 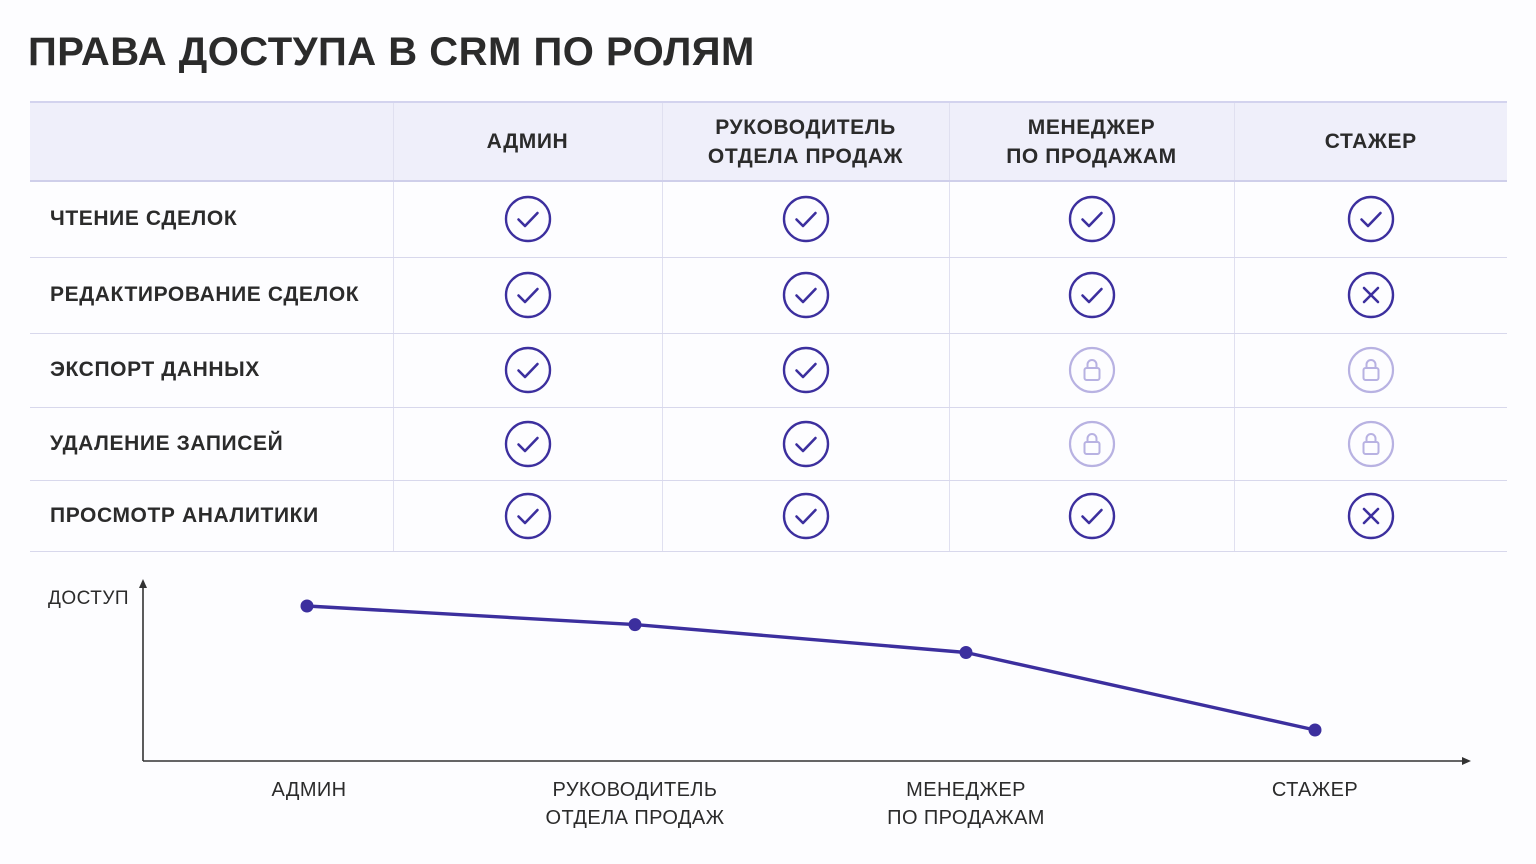 I want to click on role-header: РУКОВОДИТЕЛЬ ОТДЕЛА ПРОДАЖ, so click(x=805, y=141).